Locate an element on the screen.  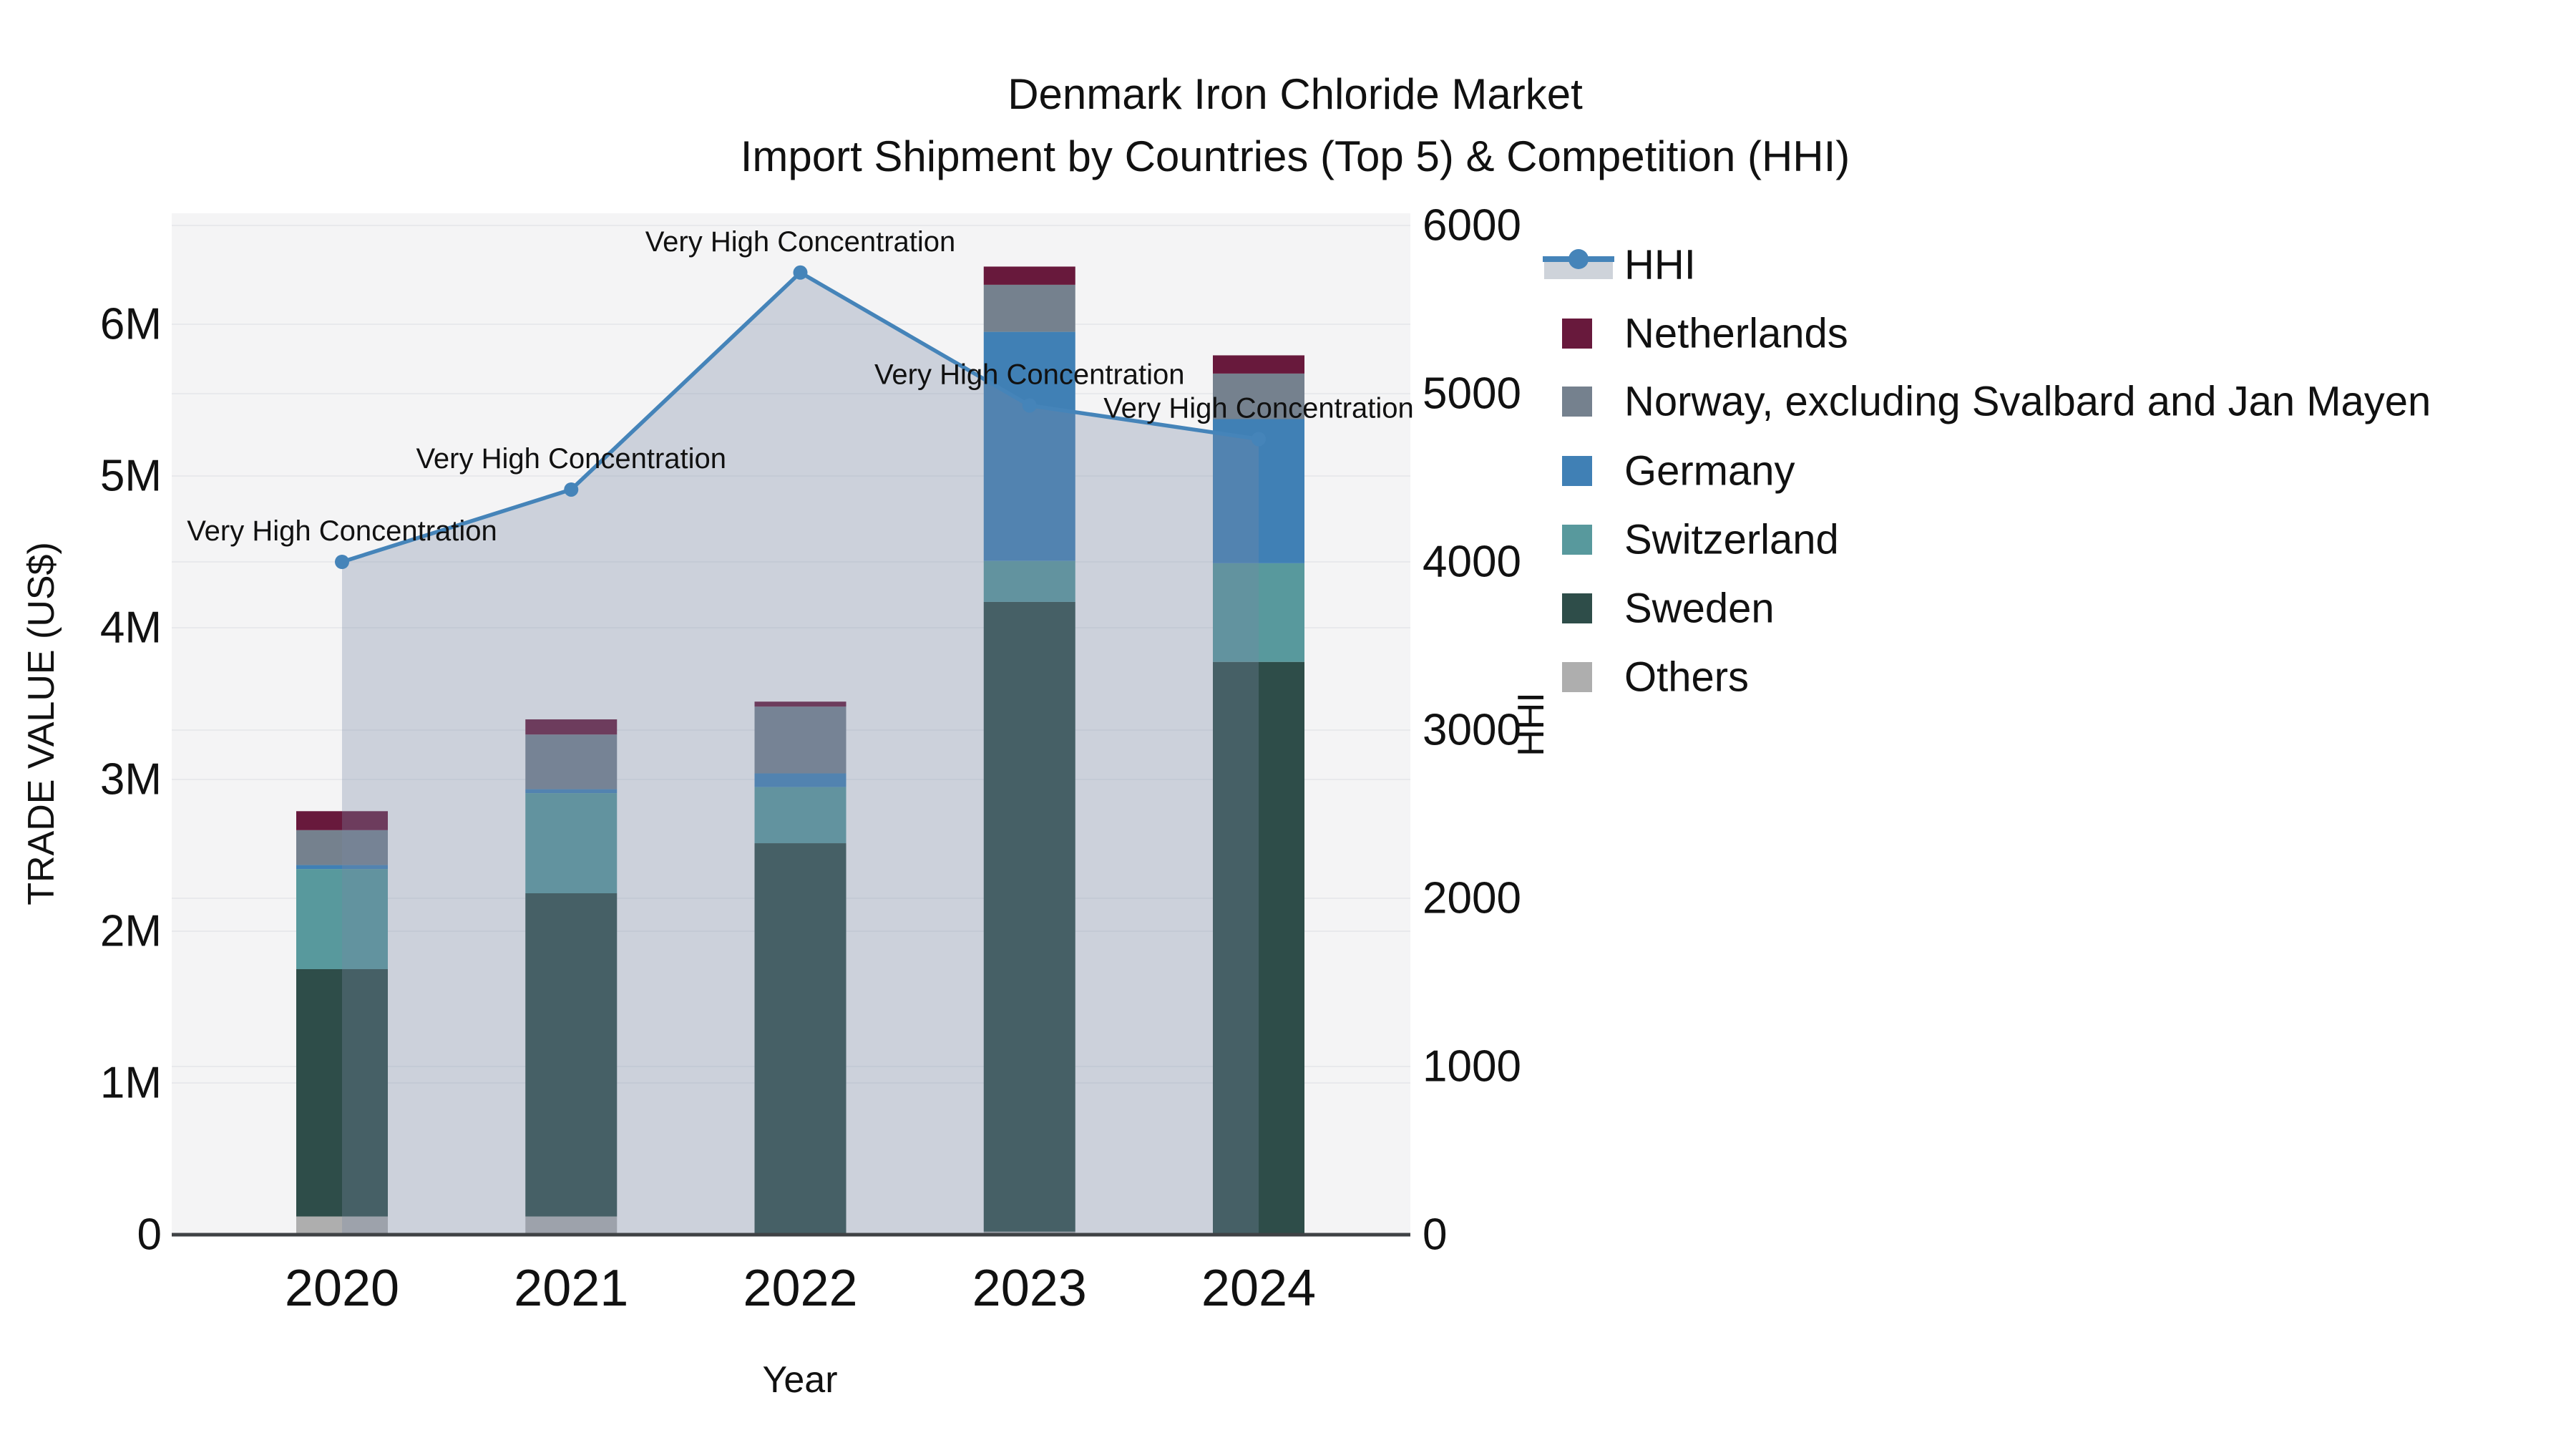
legend-label: Netherlands is located at coordinates (1736, 334).